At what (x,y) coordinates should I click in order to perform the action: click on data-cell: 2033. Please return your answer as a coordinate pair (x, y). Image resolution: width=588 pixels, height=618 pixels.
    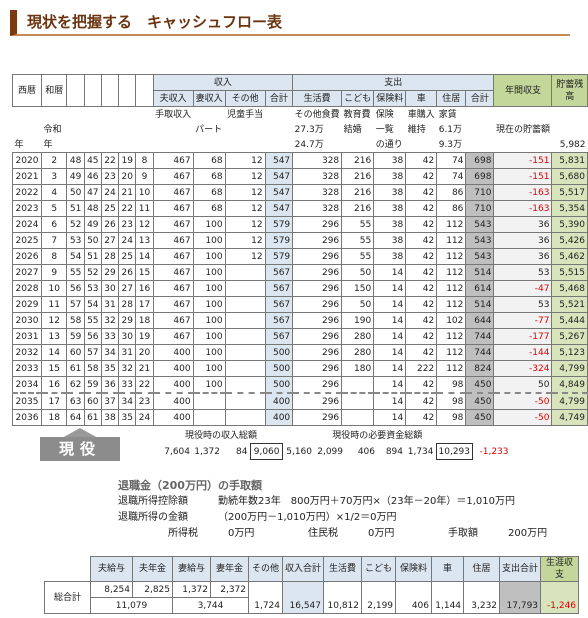
    Looking at the image, I should click on (27, 368).